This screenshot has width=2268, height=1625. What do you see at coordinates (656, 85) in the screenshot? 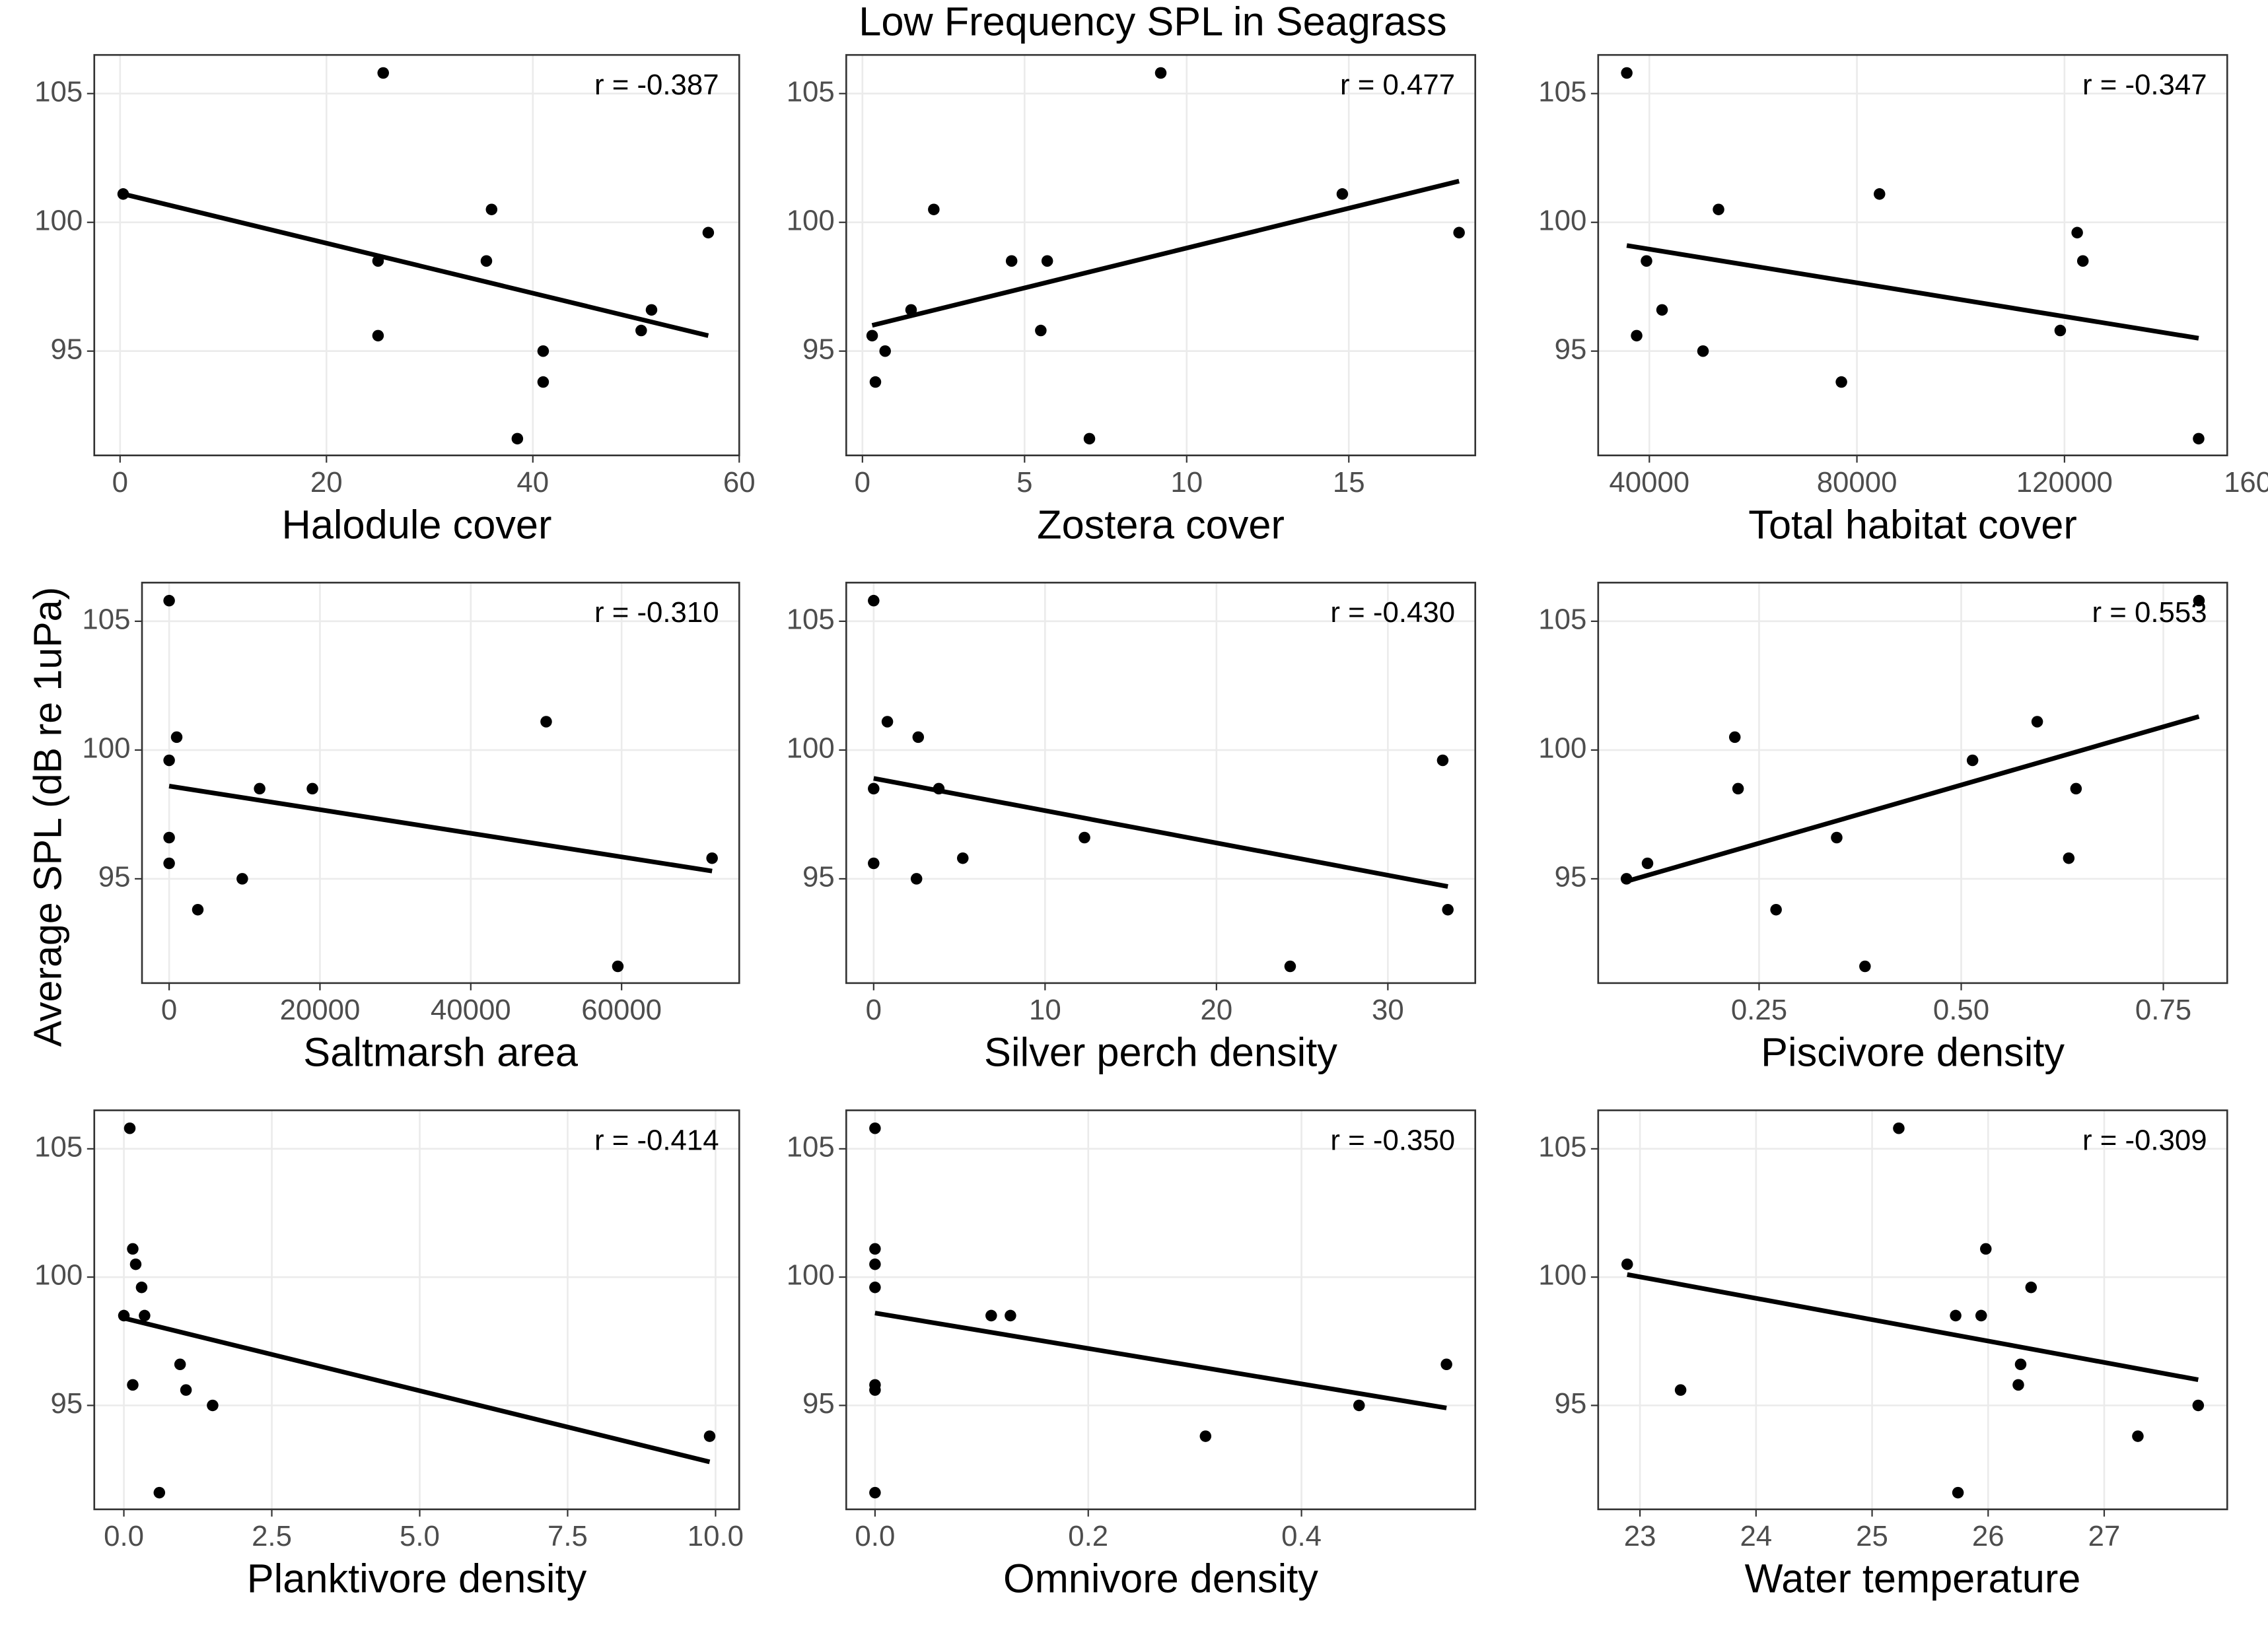
I see `annotation: r = -0.387` at bounding box center [656, 85].